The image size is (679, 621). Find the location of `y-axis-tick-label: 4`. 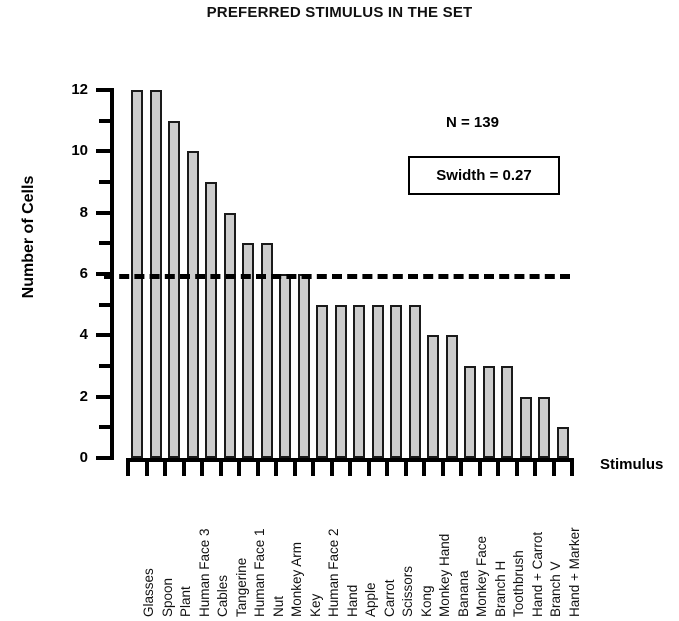

y-axis-tick-label: 4 is located at coordinates (83, 335).